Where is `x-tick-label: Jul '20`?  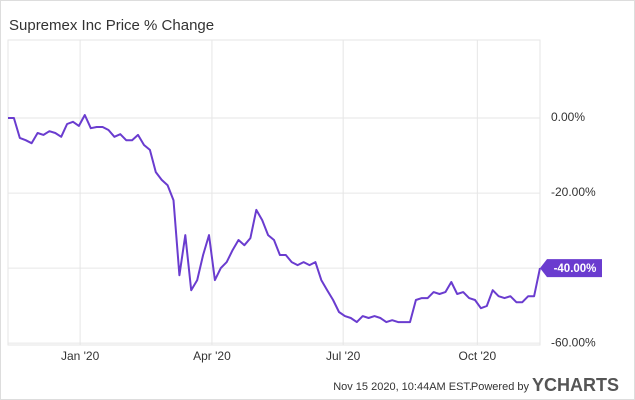 x-tick-label: Jul '20 is located at coordinates (343, 356).